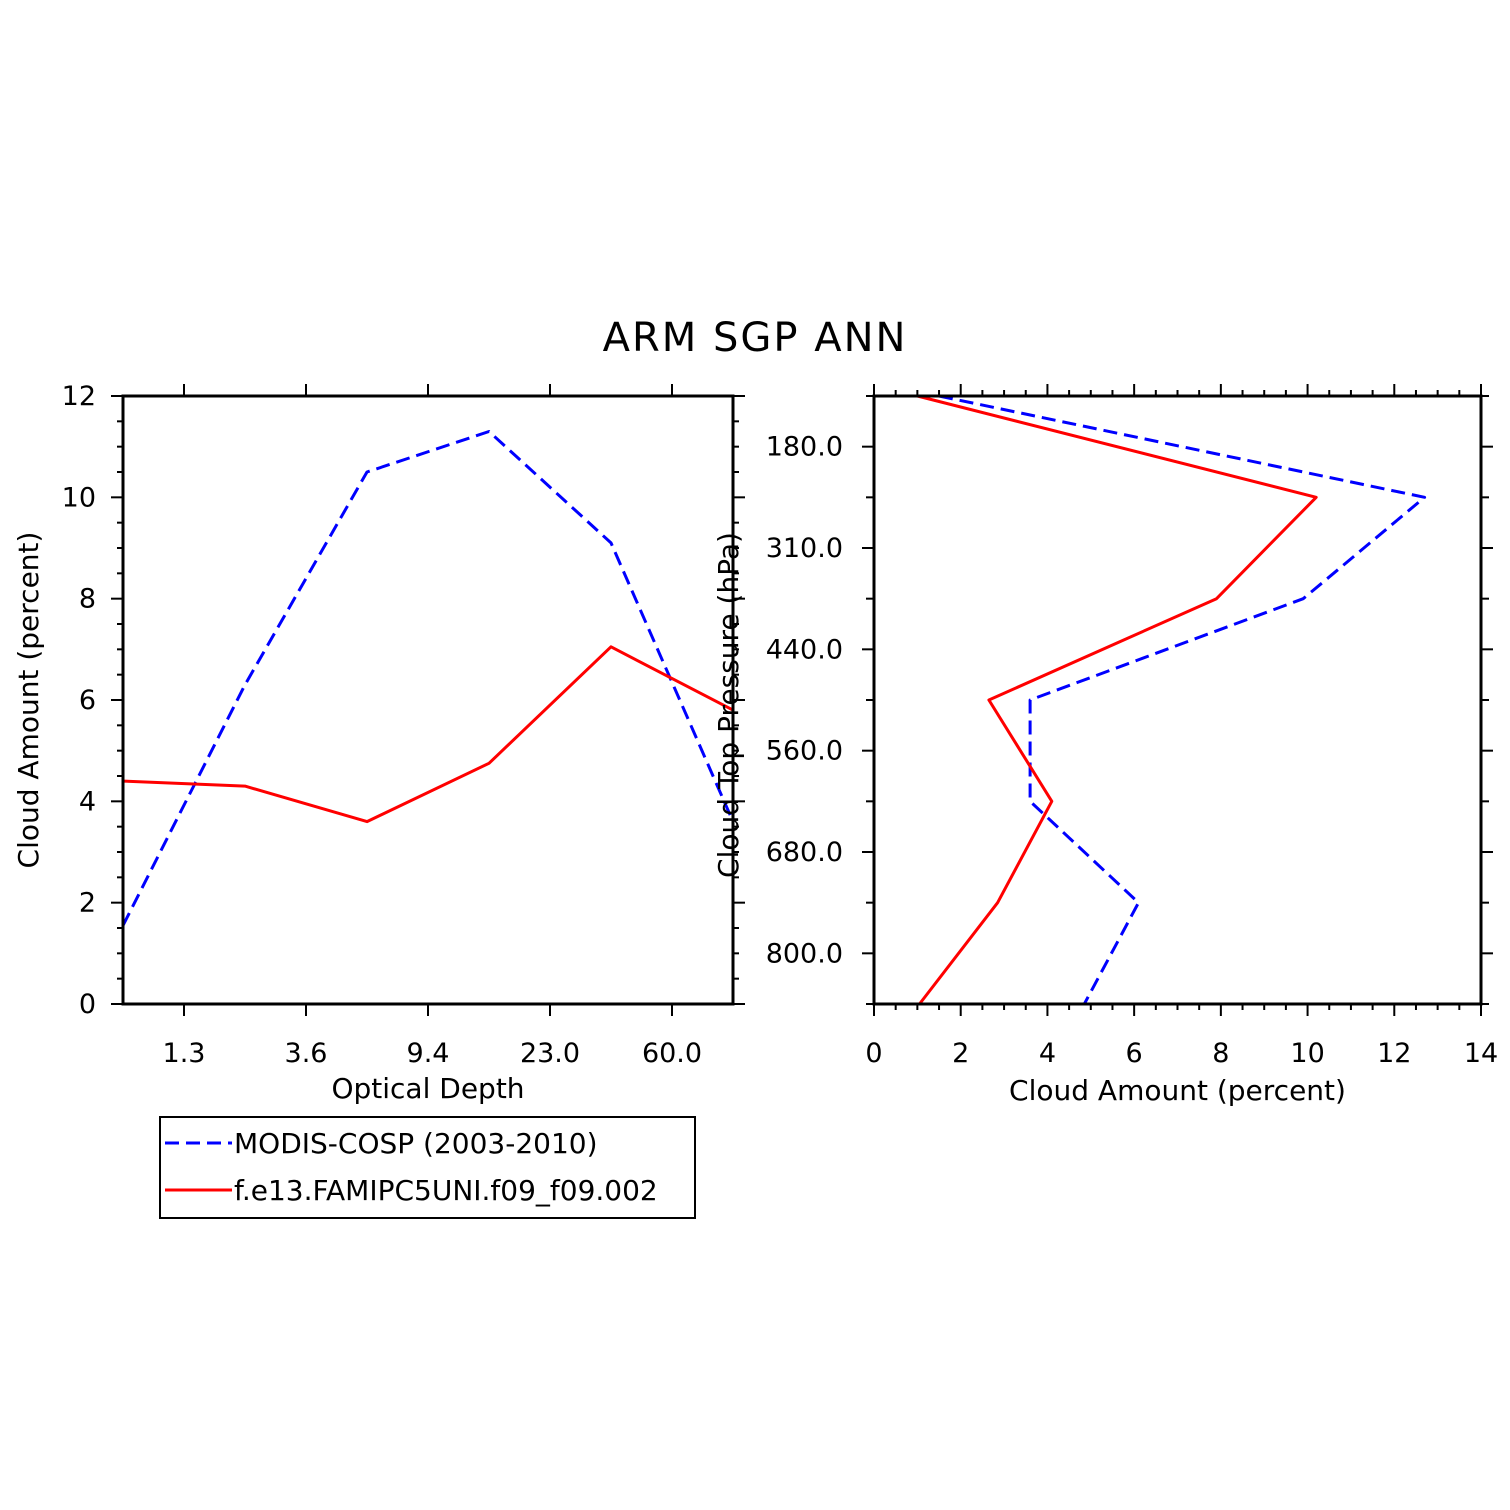 The width and height of the screenshot is (1510, 1510). What do you see at coordinates (550, 1053) in the screenshot?
I see `left-xtick-label: 23.0` at bounding box center [550, 1053].